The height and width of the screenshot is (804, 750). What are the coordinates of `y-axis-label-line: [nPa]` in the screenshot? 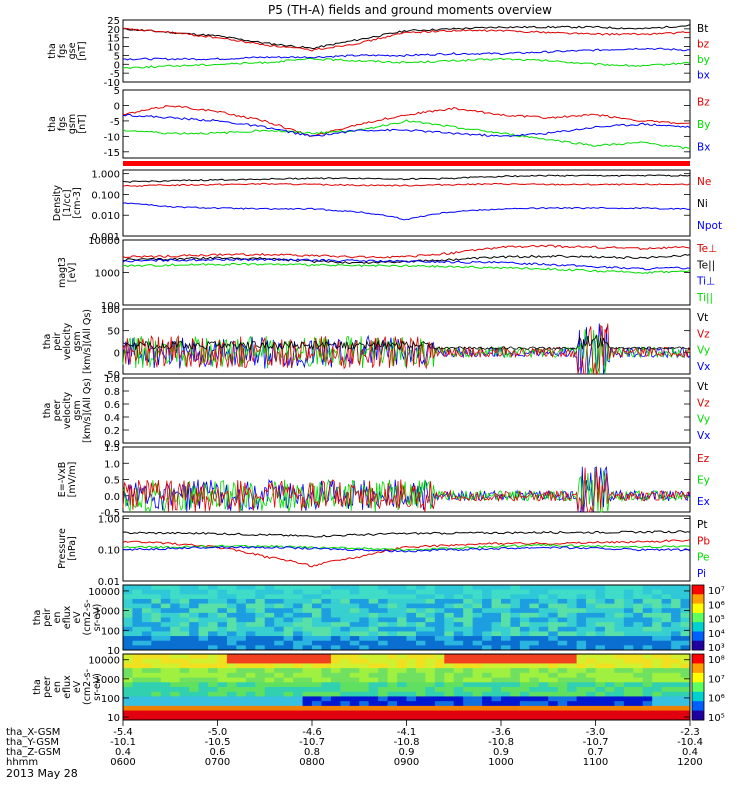 It's located at (72, 548).